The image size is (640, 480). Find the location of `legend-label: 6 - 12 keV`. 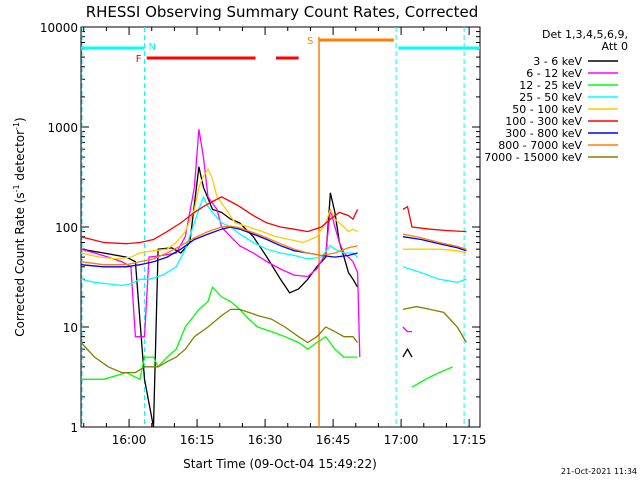

legend-label: 6 - 12 keV is located at coordinates (554, 73).